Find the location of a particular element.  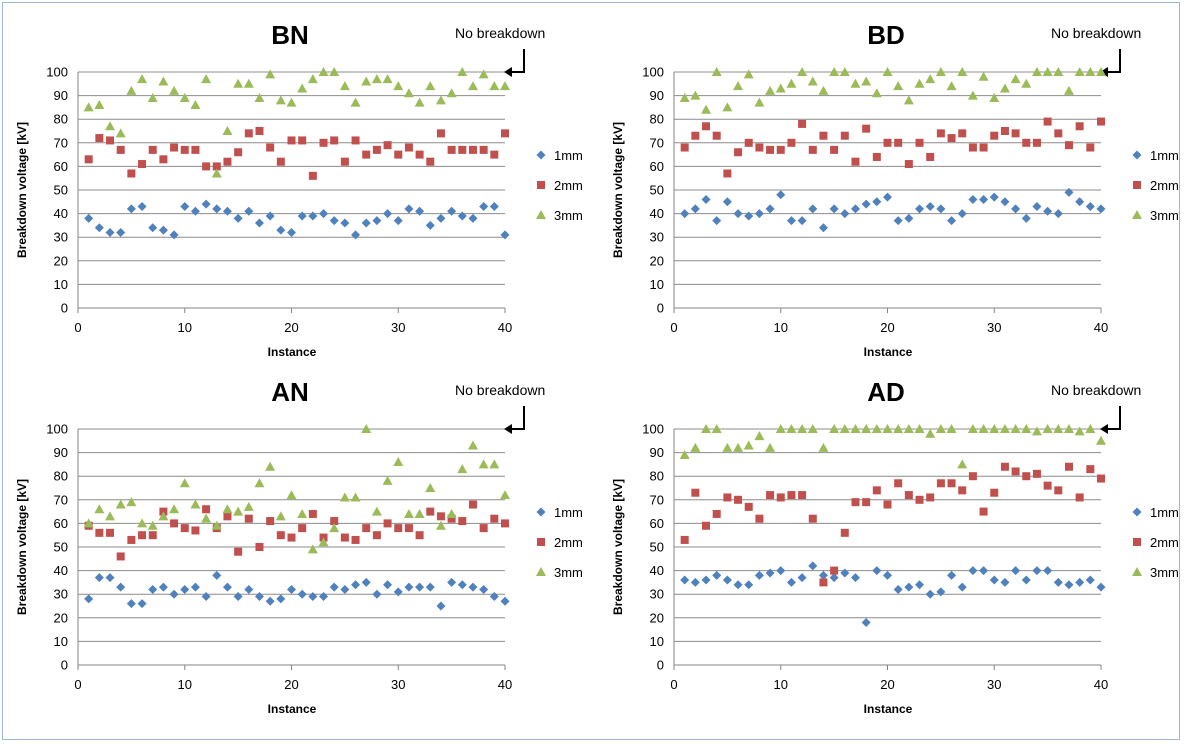

y-tick-label: 70 is located at coordinates (61, 499).